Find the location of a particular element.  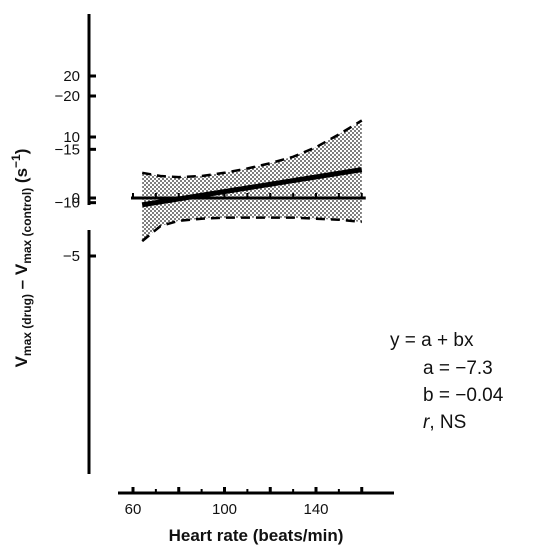

x-axis-ticks: 60 100 140 is located at coordinates (244, 502).